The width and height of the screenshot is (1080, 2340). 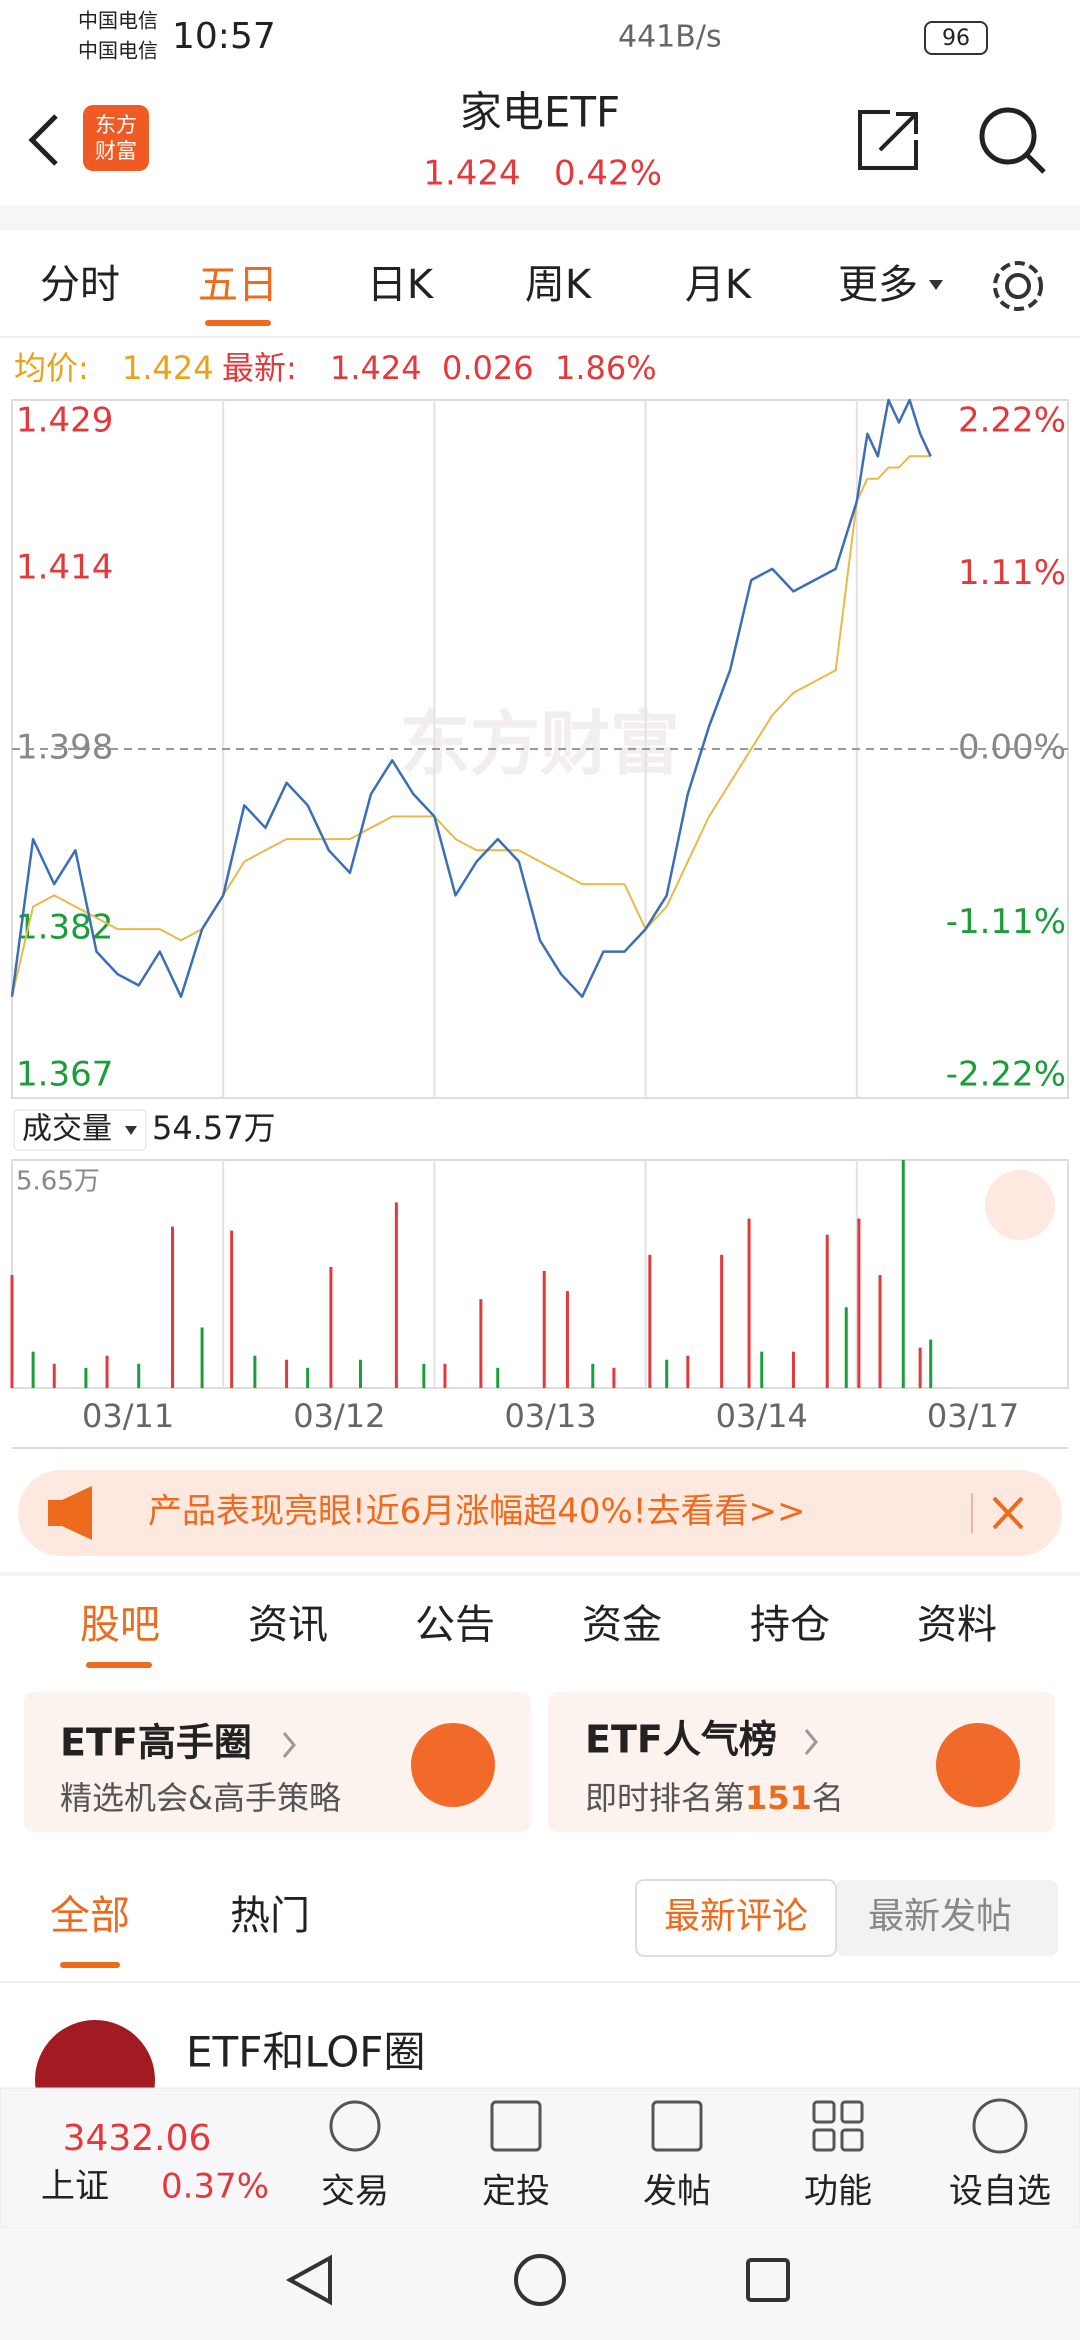 What do you see at coordinates (1018, 286) in the screenshot?
I see `settings-button` at bounding box center [1018, 286].